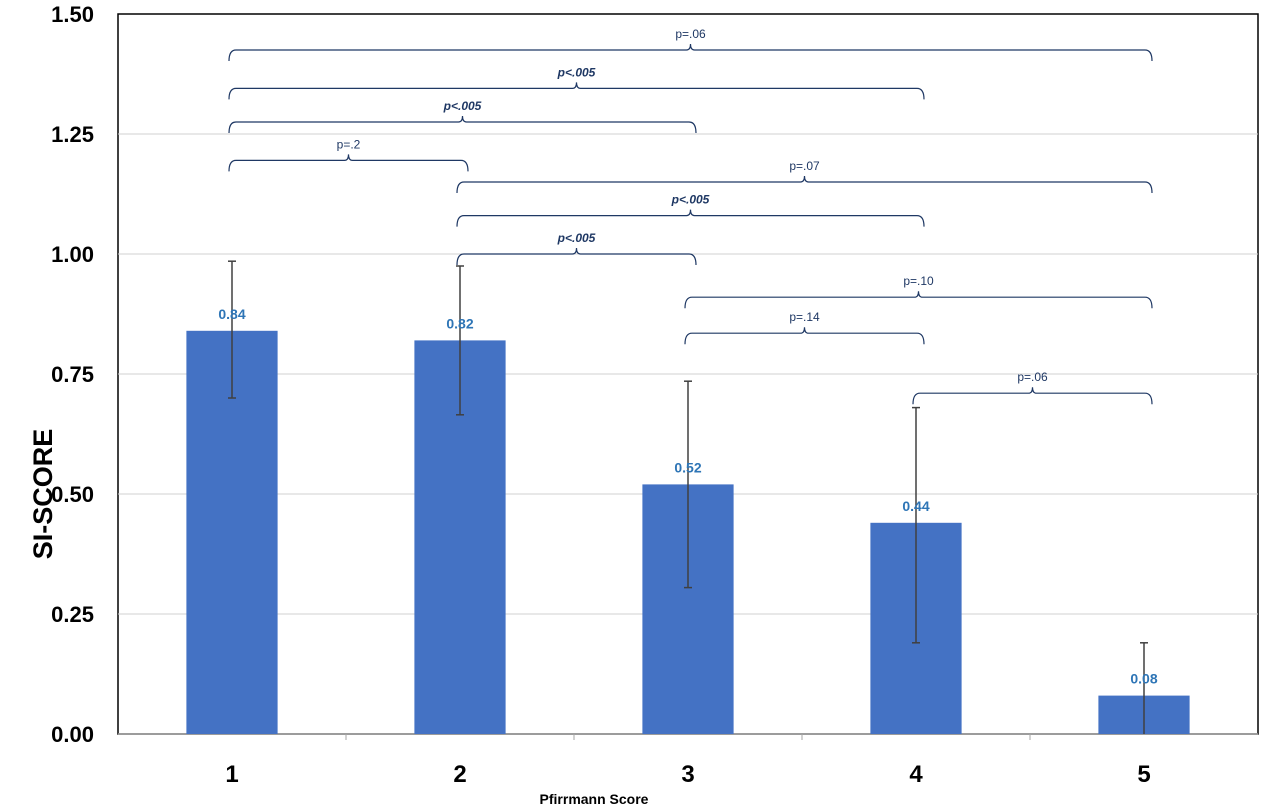 The height and width of the screenshot is (811, 1280). I want to click on y-axis-ticks: 0.00 0.25 0.50 0.75 1.00 1.25 1.50, so click(72, 374).